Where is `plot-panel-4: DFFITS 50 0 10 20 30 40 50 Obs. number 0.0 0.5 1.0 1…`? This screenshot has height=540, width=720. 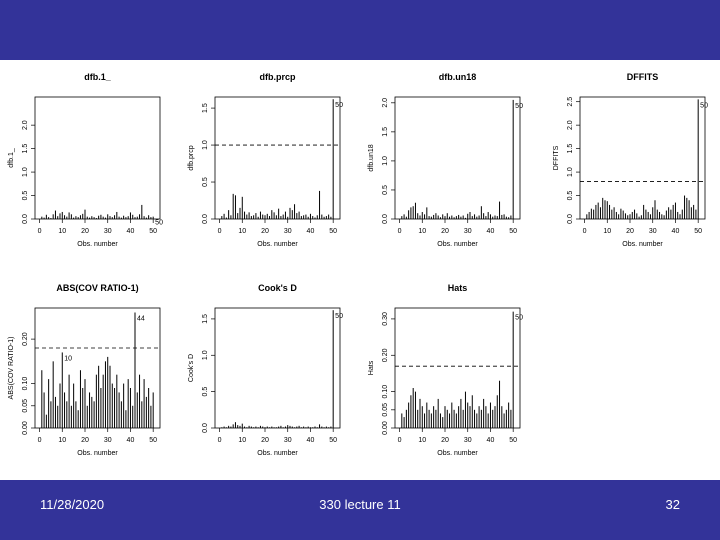
plot-panel-4: DFFITS 50 0 10 20 30 40 50 Obs. number 0.0 0.5 1.0 1… is located at coordinates (630, 160).